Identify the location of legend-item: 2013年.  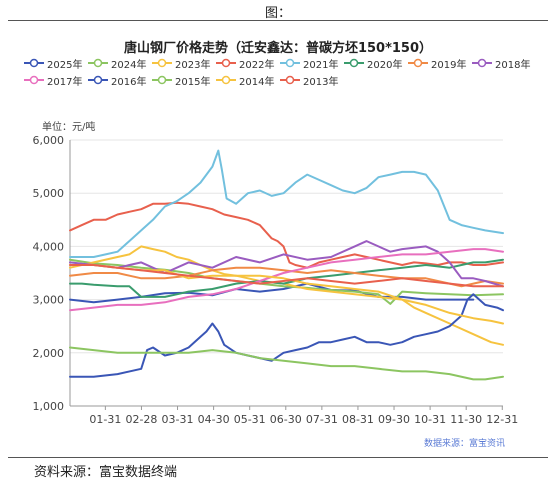
(312, 80).